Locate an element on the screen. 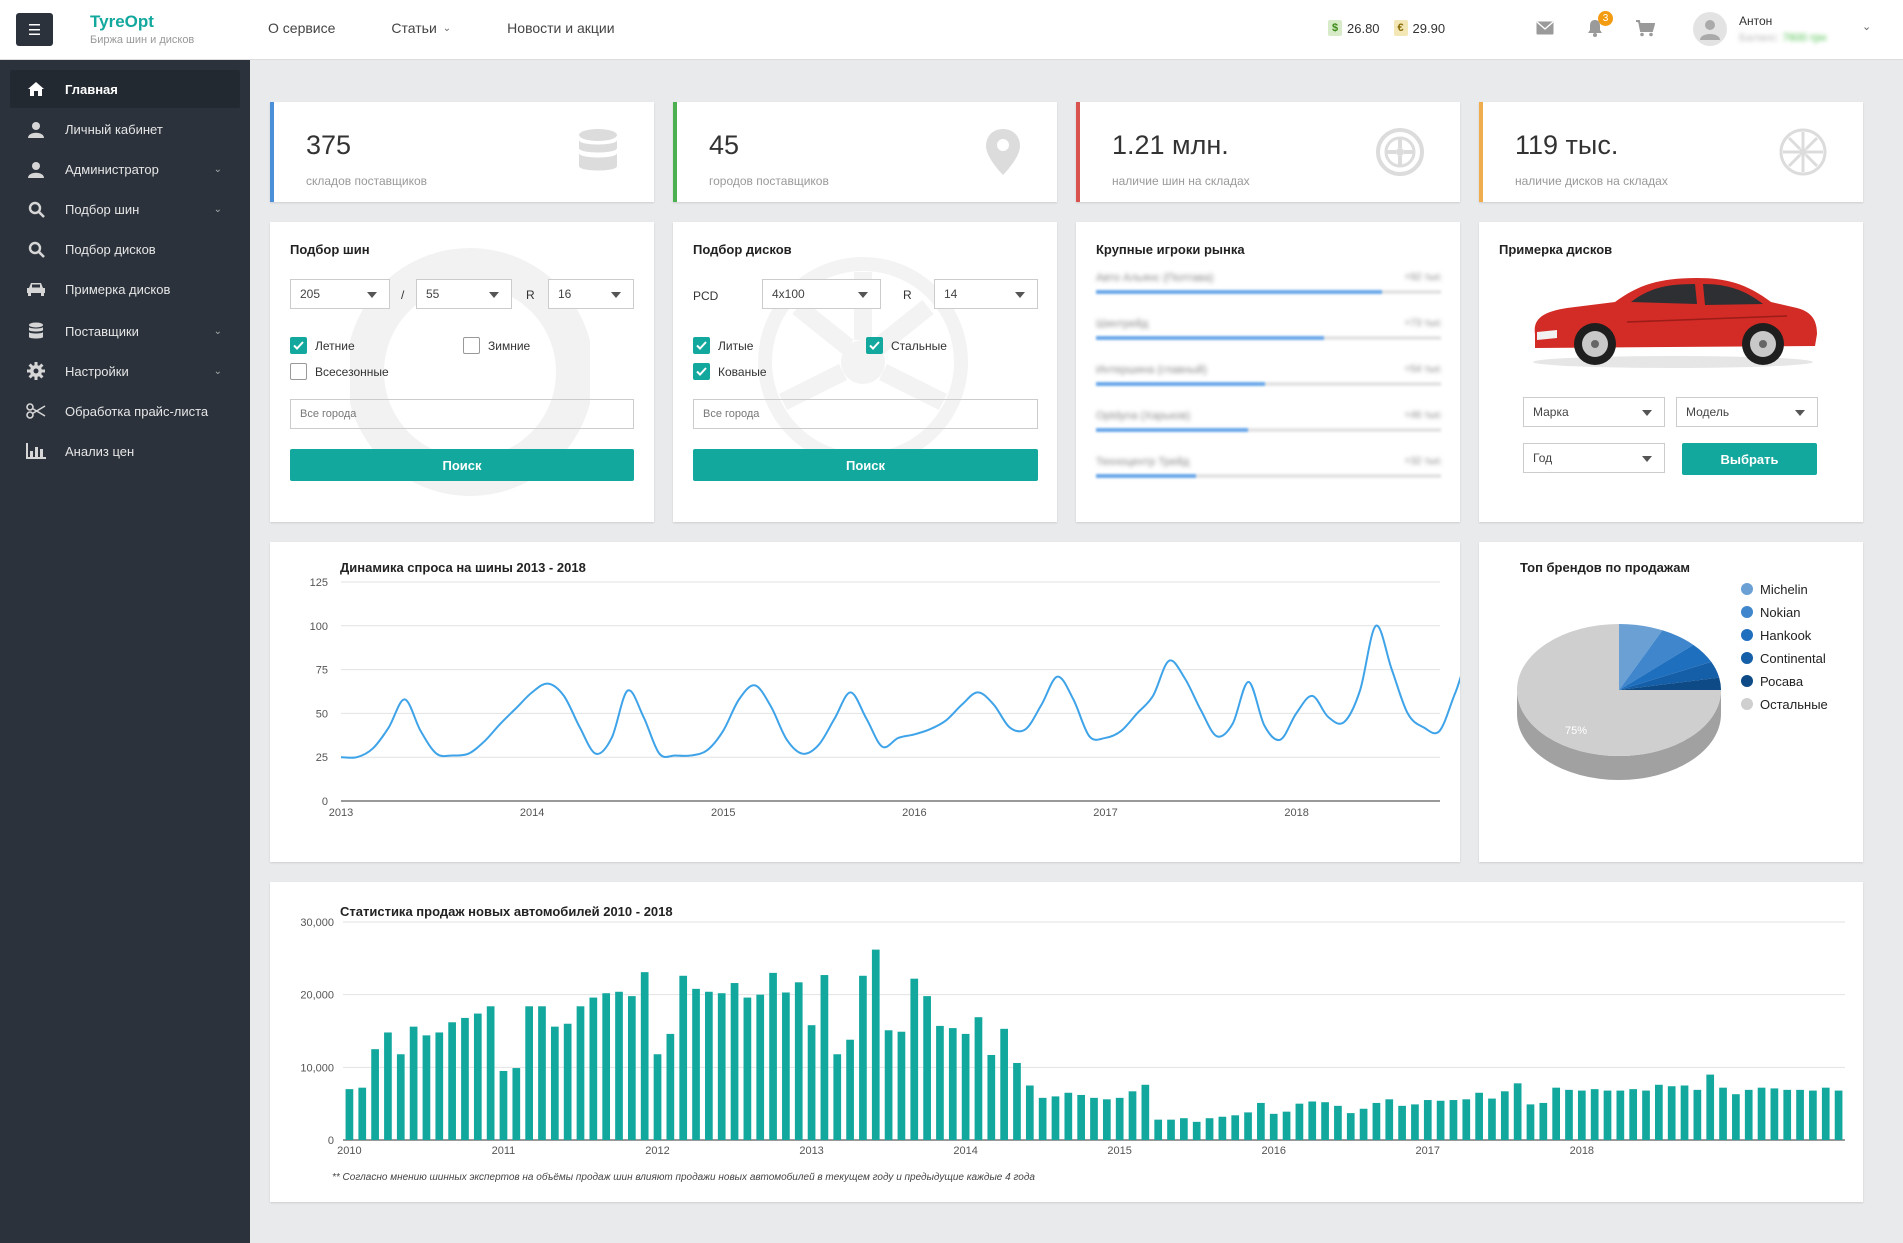 This screenshot has width=1903, height=1243. sidebar-item-rim-search: Подбор дисков is located at coordinates (125, 249).